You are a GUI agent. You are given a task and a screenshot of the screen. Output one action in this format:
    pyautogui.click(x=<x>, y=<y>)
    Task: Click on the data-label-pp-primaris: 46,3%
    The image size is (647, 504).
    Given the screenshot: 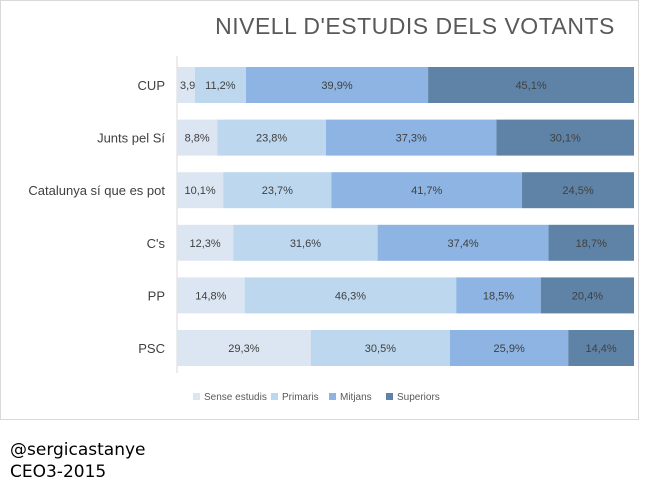 What is the action you would take?
    pyautogui.click(x=350, y=296)
    